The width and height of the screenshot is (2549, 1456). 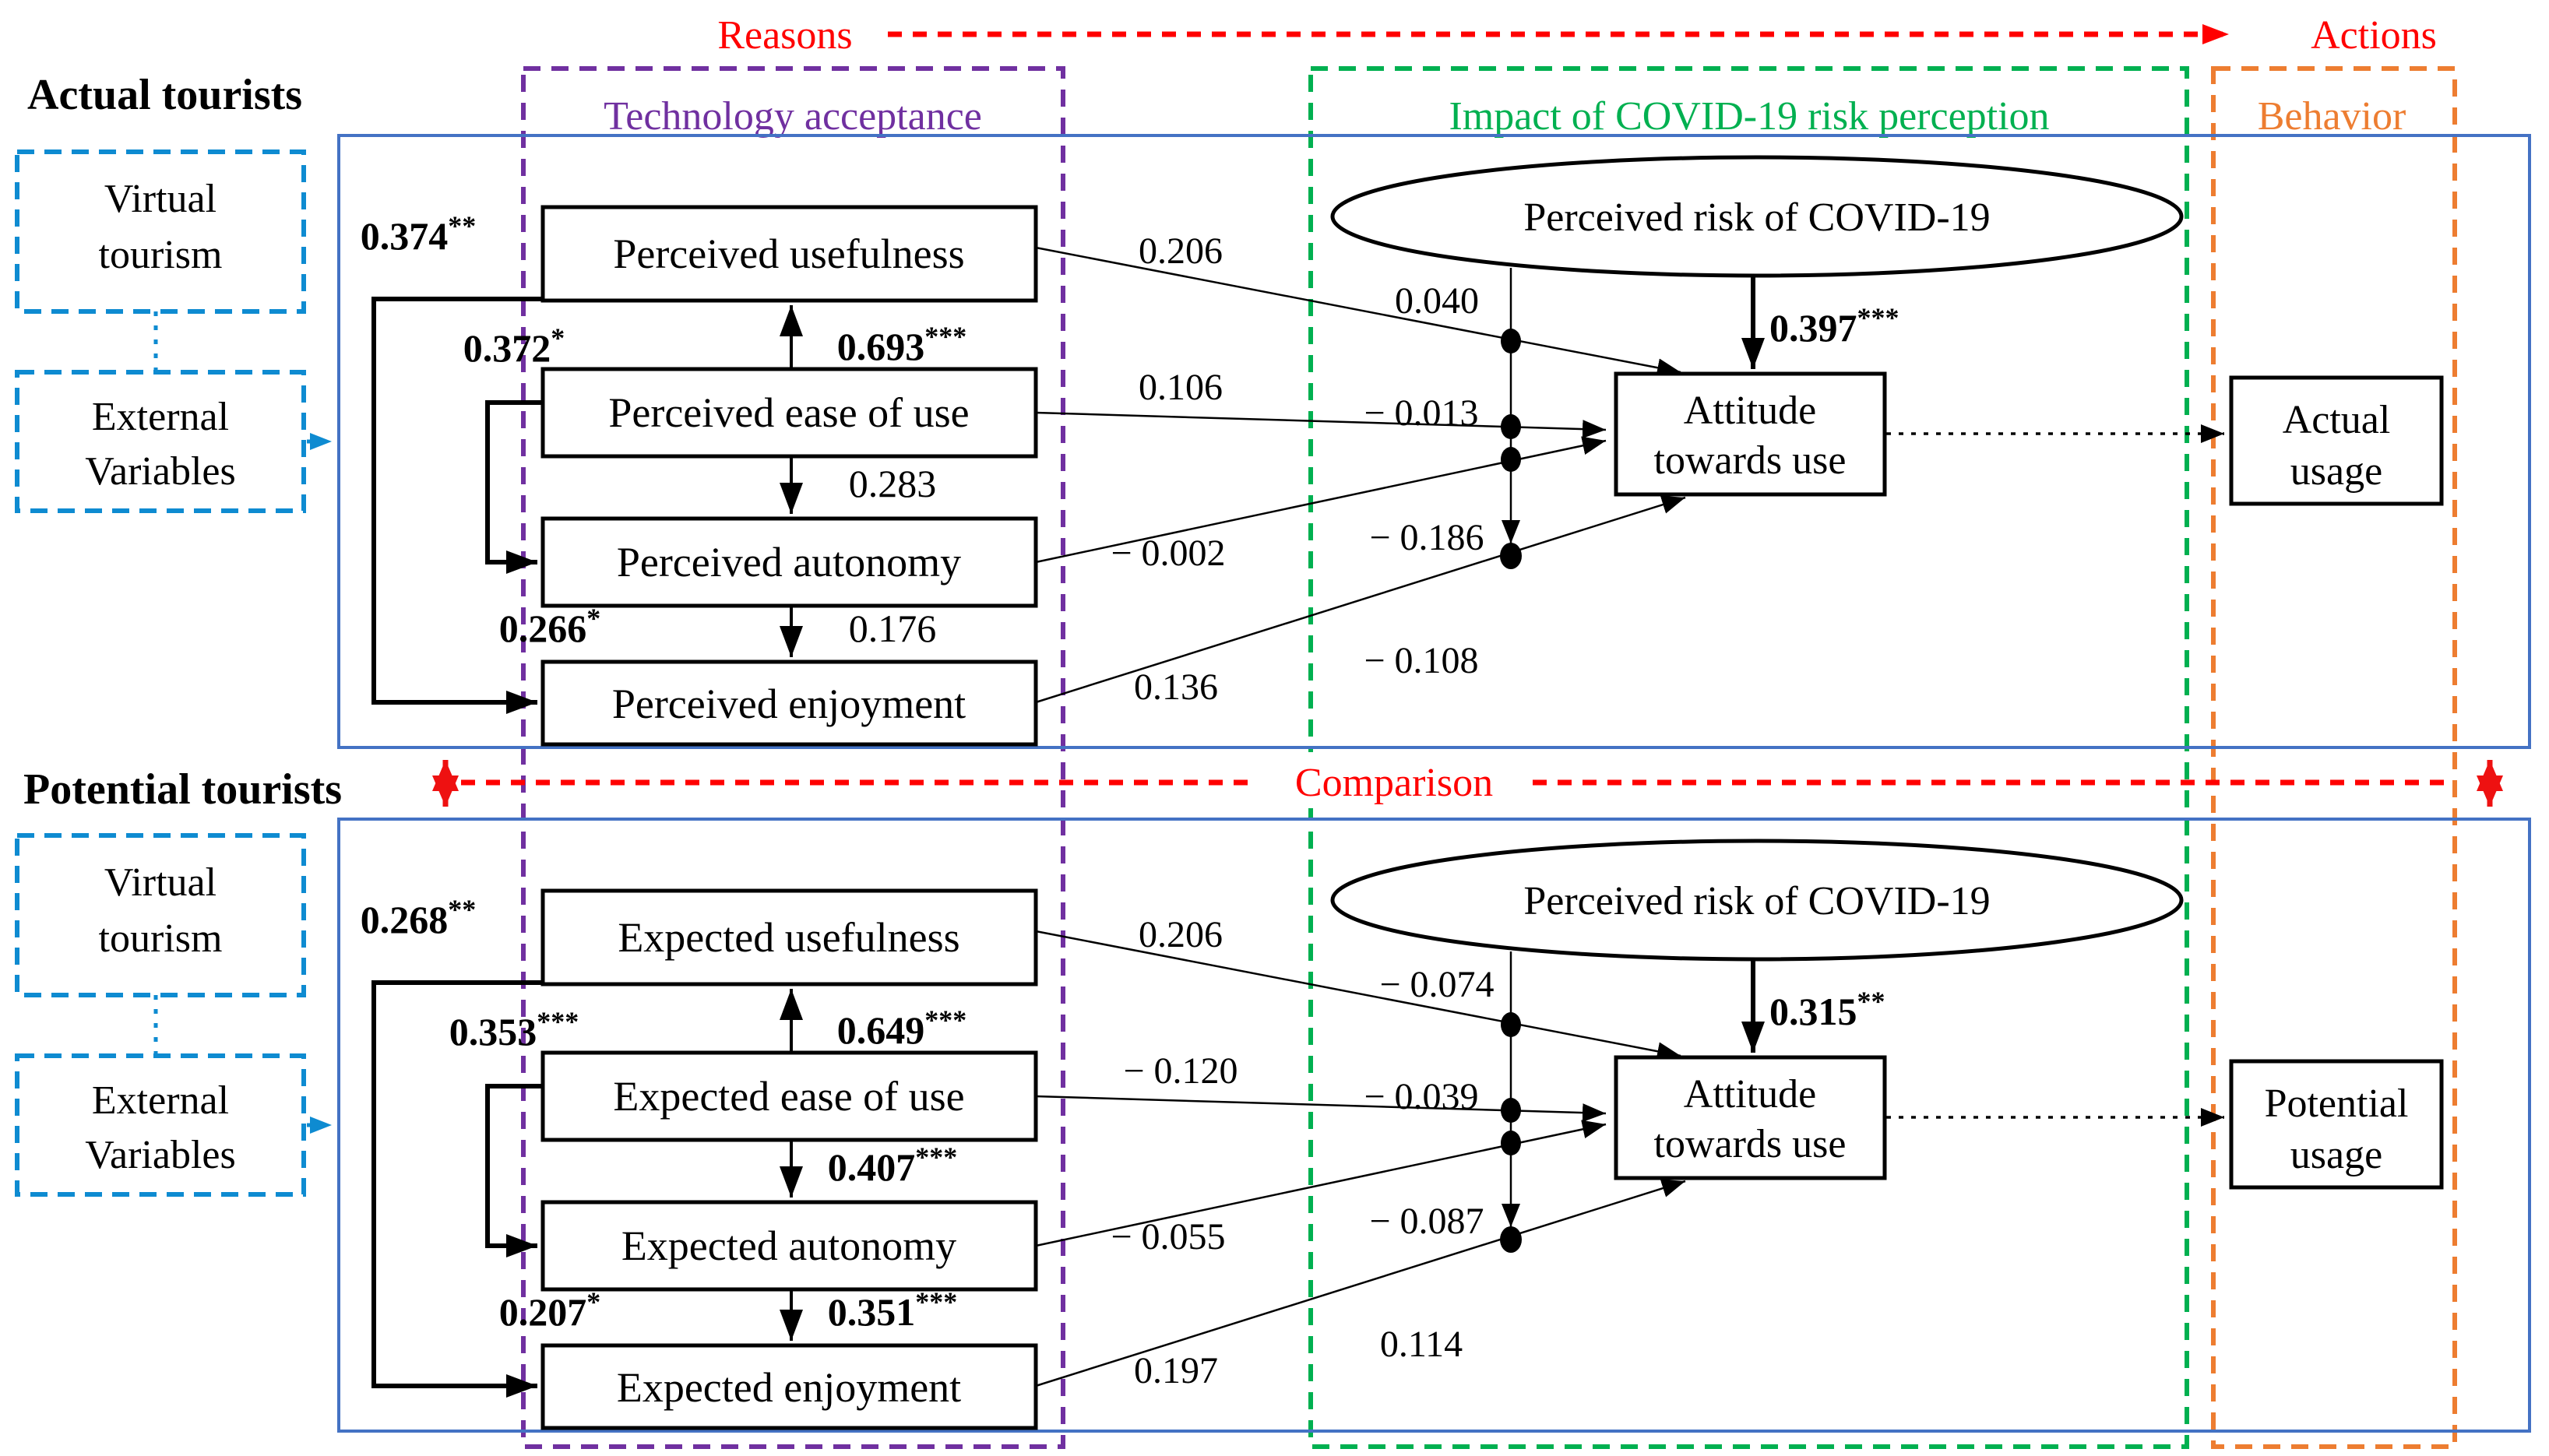 I want to click on actual-path1-value: 0.206, so click(x=1181, y=251).